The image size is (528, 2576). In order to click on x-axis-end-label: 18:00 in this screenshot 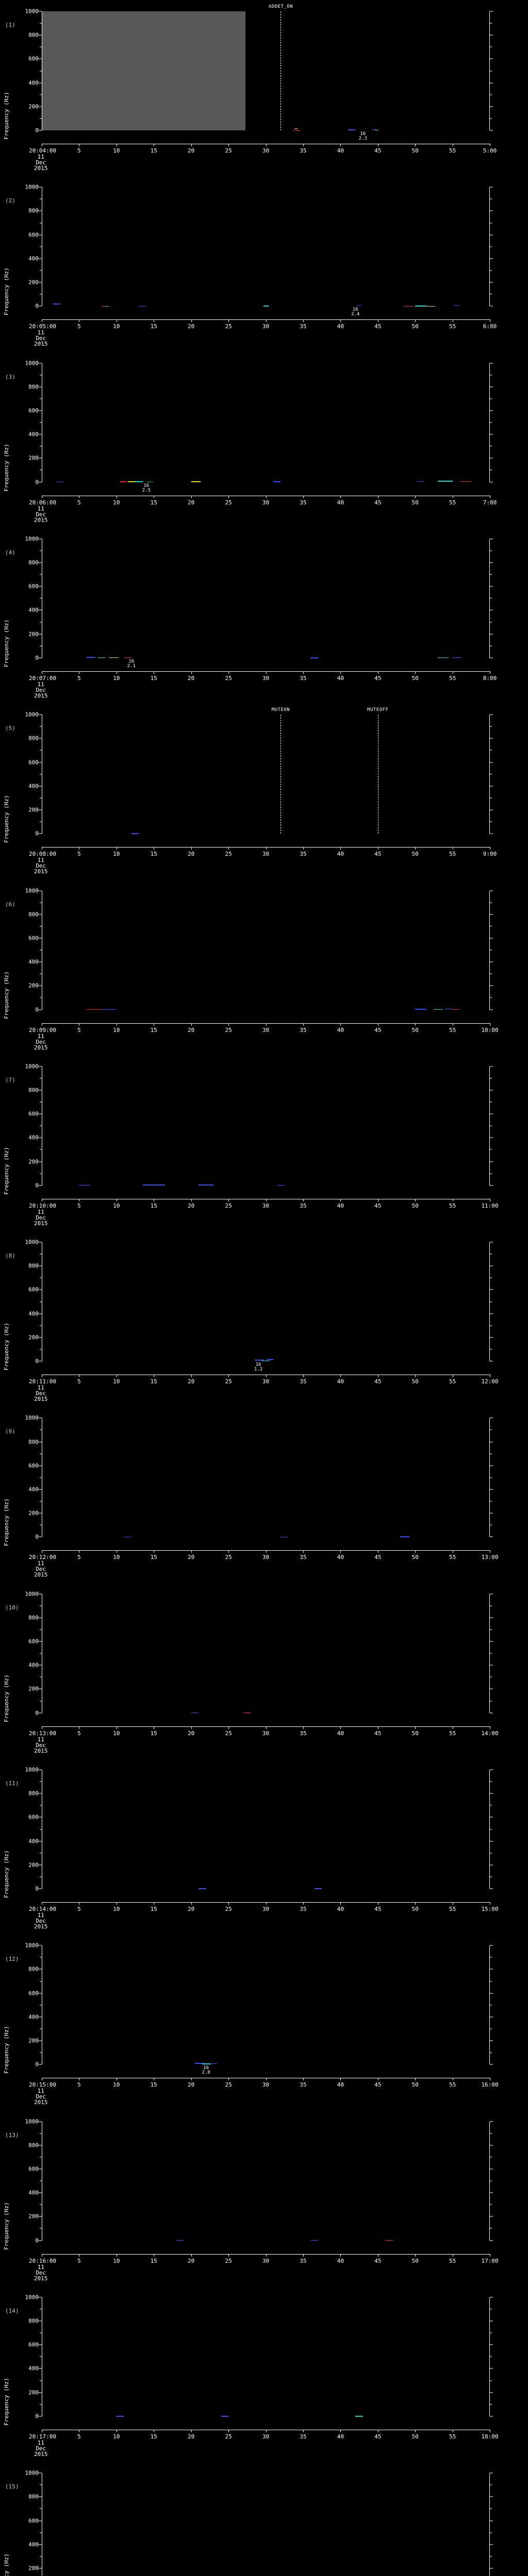, I will do `click(490, 2436)`.